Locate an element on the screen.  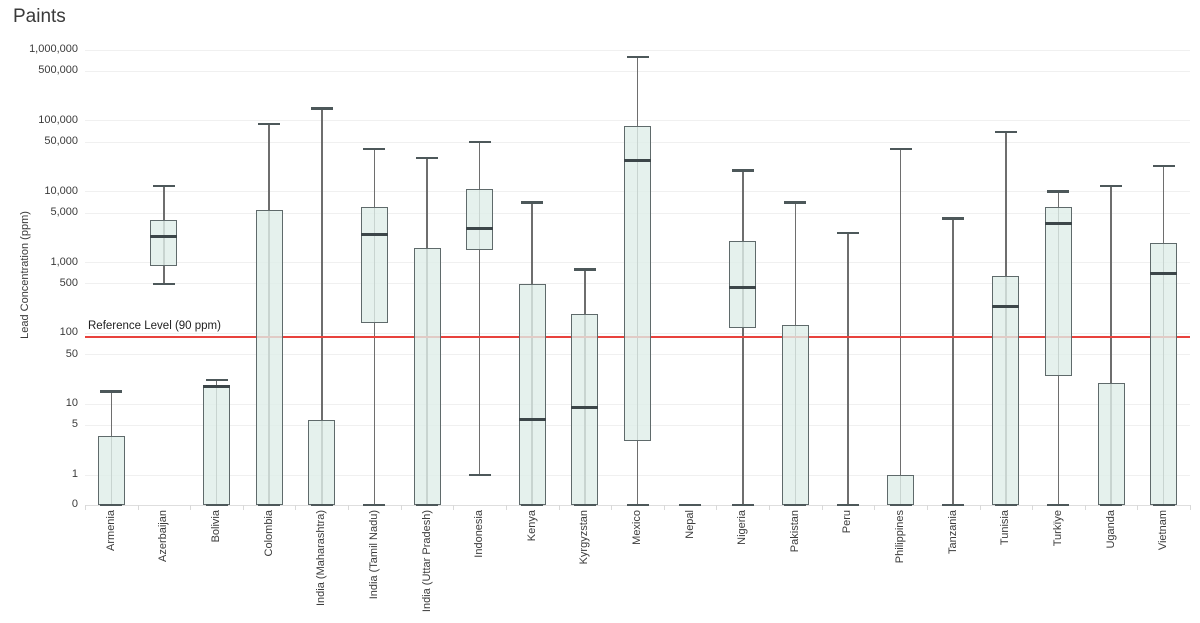
x-tick-label: Pakistan is located at coordinates (794, 531).